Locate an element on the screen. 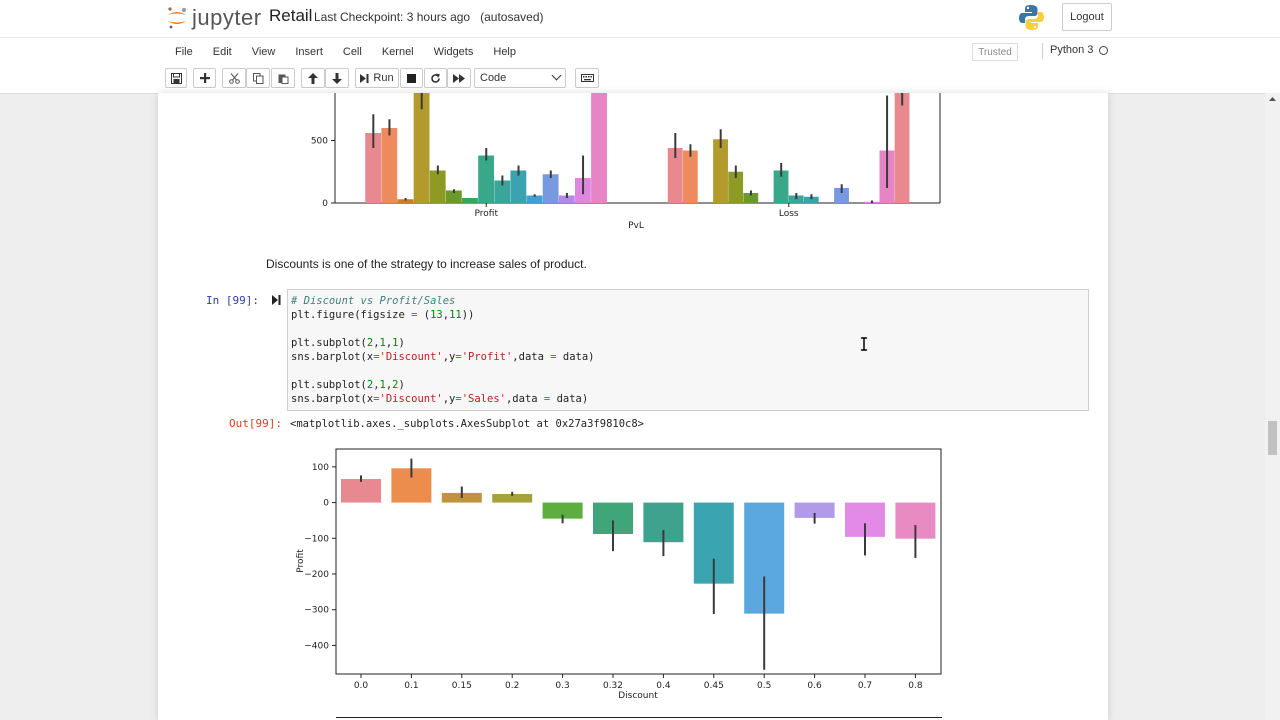  fast-forward-icon is located at coordinates (459, 78).